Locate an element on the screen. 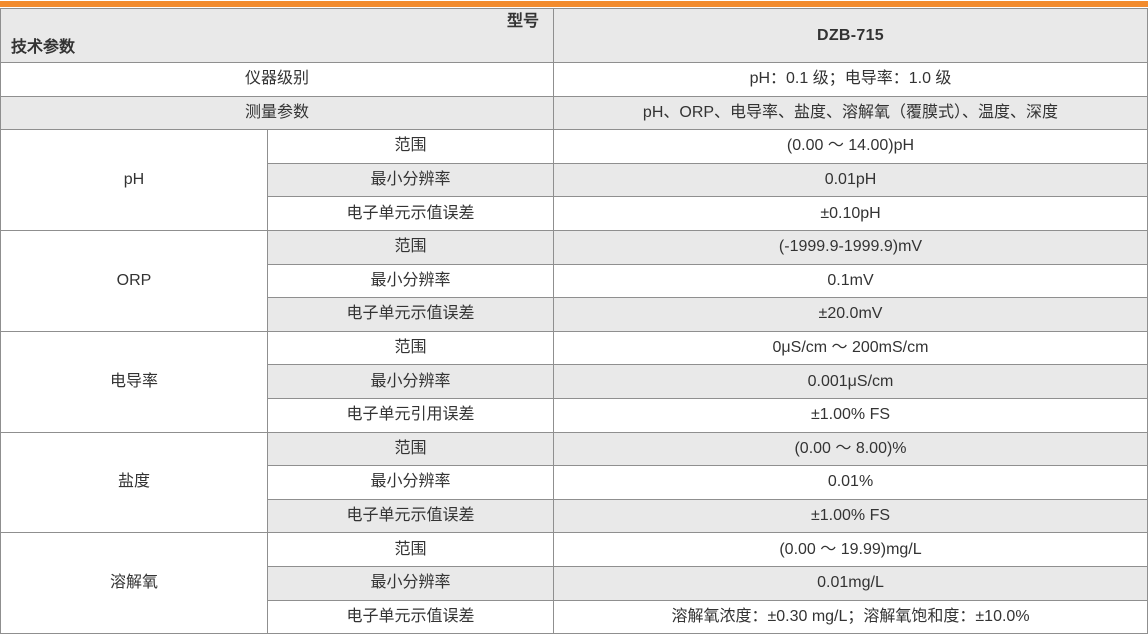 This screenshot has height=634, width=1148. table-row: 仪器级别 pH：0.1 级；电导率：1.0 级 is located at coordinates (574, 79).